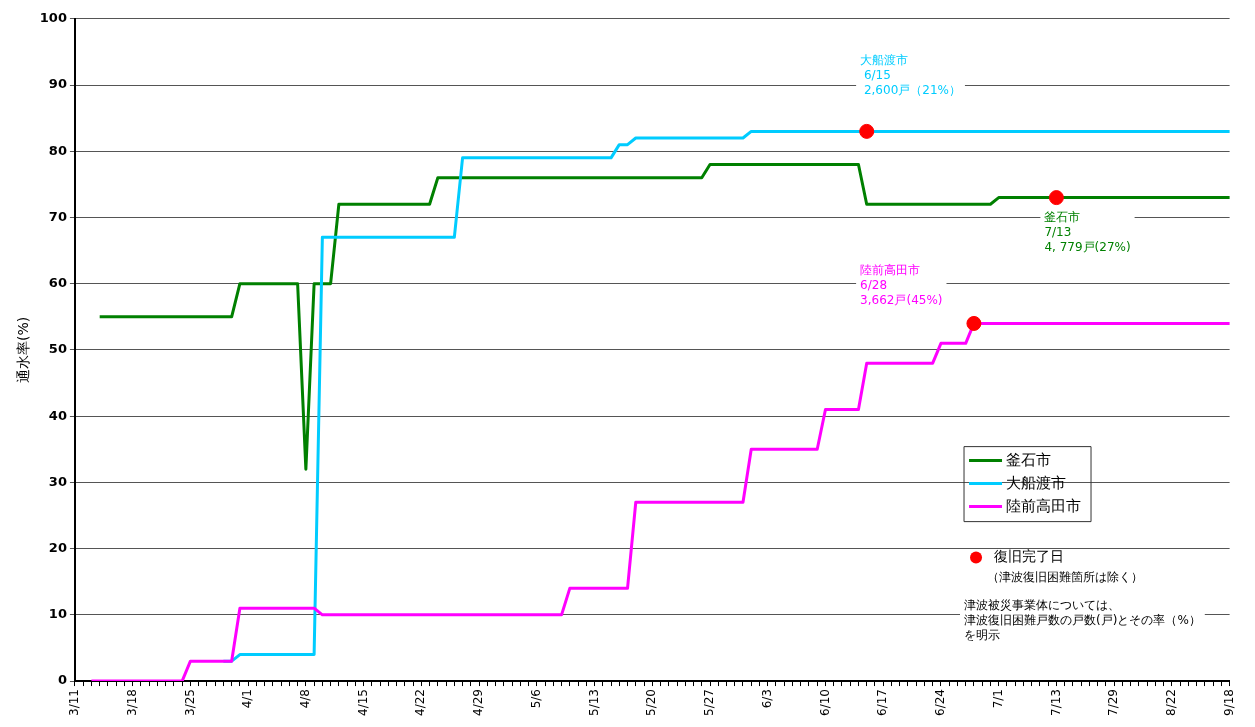 This screenshot has height=727, width=1255. What do you see at coordinates (1029, 556) in the screenshot?
I see `legend-label: 復旧完了日` at bounding box center [1029, 556].